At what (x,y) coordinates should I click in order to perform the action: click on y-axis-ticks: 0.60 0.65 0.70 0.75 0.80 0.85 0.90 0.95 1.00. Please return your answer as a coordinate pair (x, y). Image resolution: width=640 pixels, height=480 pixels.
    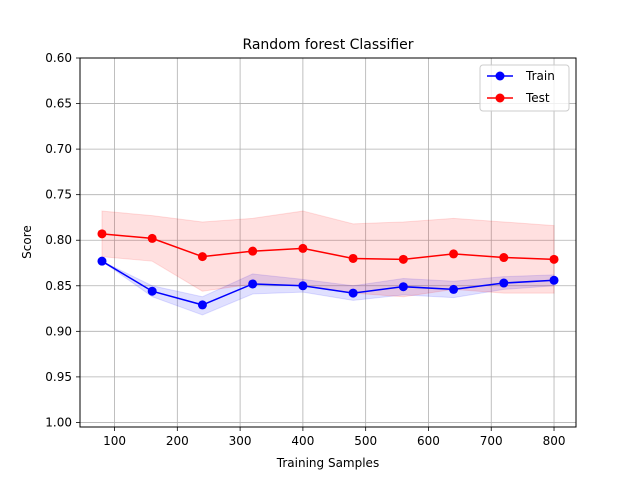
    Looking at the image, I should click on (62, 240).